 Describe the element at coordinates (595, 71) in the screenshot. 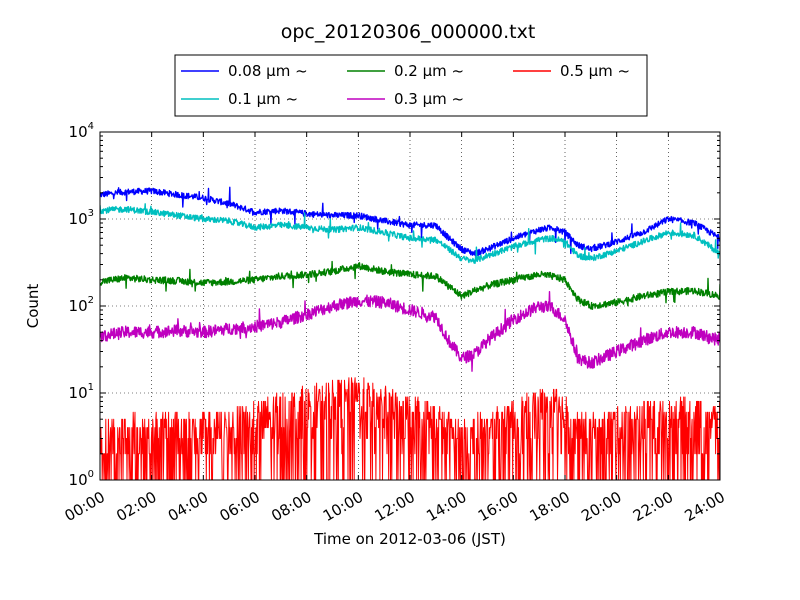

I see `legend-label: 0.5 μm ~` at that location.